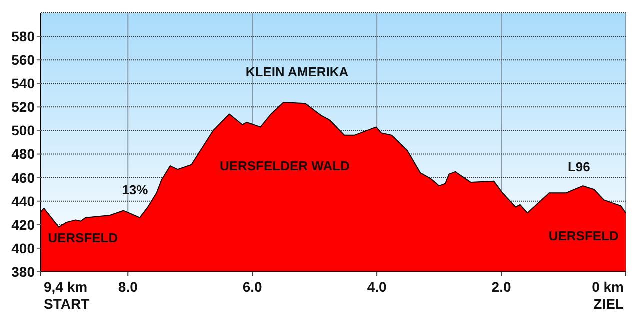 This screenshot has height=320, width=640. What do you see at coordinates (24, 154) in the screenshot?
I see `y-tick-label: 480` at bounding box center [24, 154].